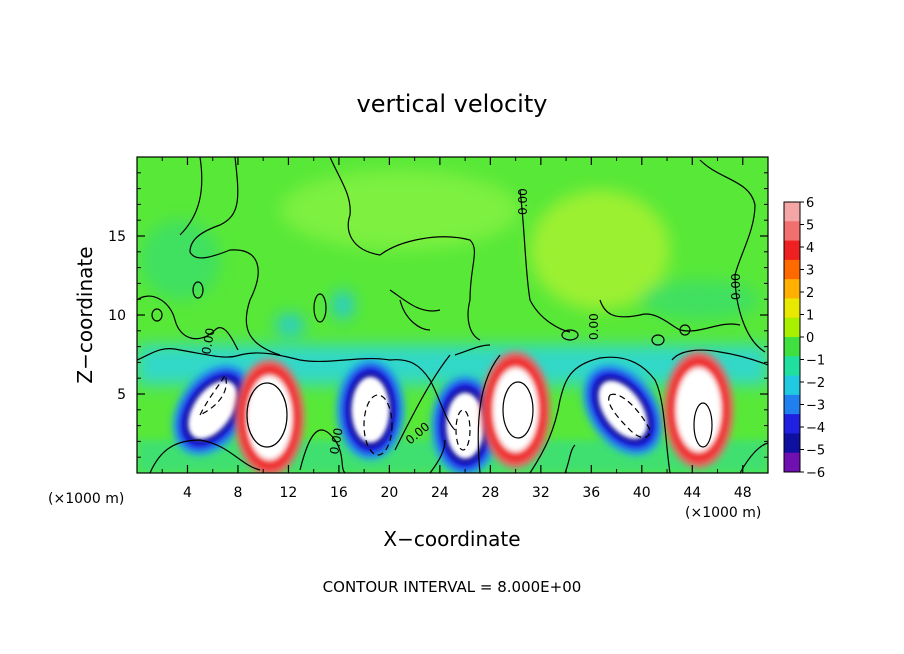 This screenshot has width=904, height=654. Describe the element at coordinates (804, 338) in the screenshot. I see `colorbar: 6 5 4 3 2 1 0 −1 −2 −3 −4 −5 −6` at that location.